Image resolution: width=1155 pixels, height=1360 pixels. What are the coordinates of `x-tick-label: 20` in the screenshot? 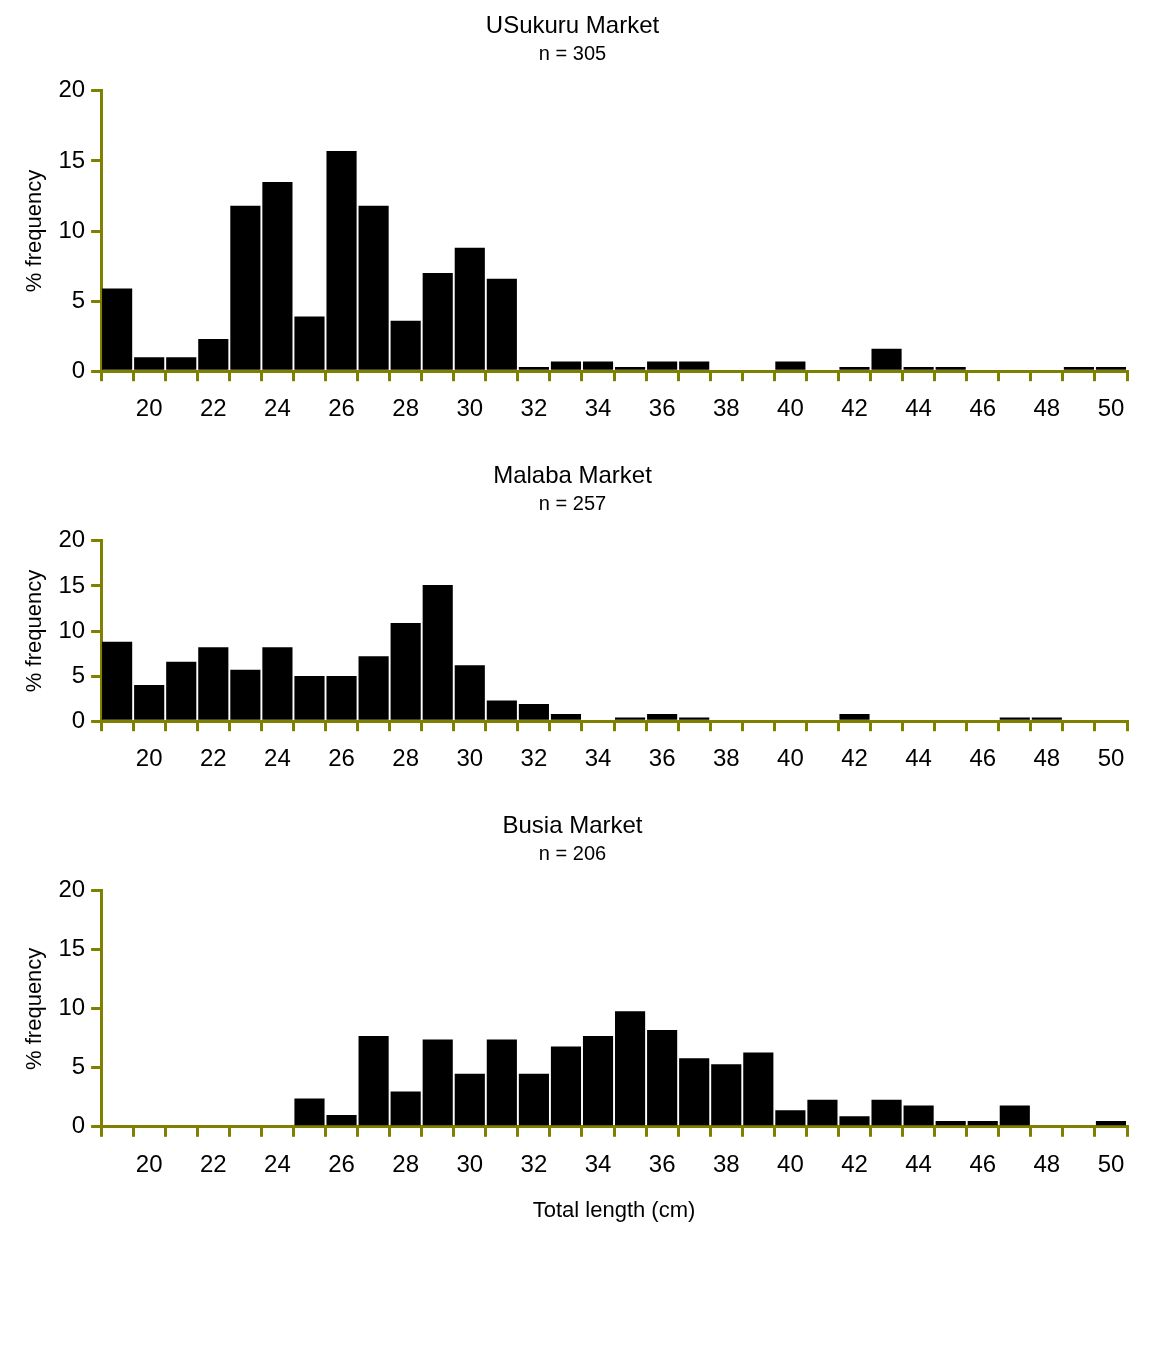 It's located at (149, 1163).